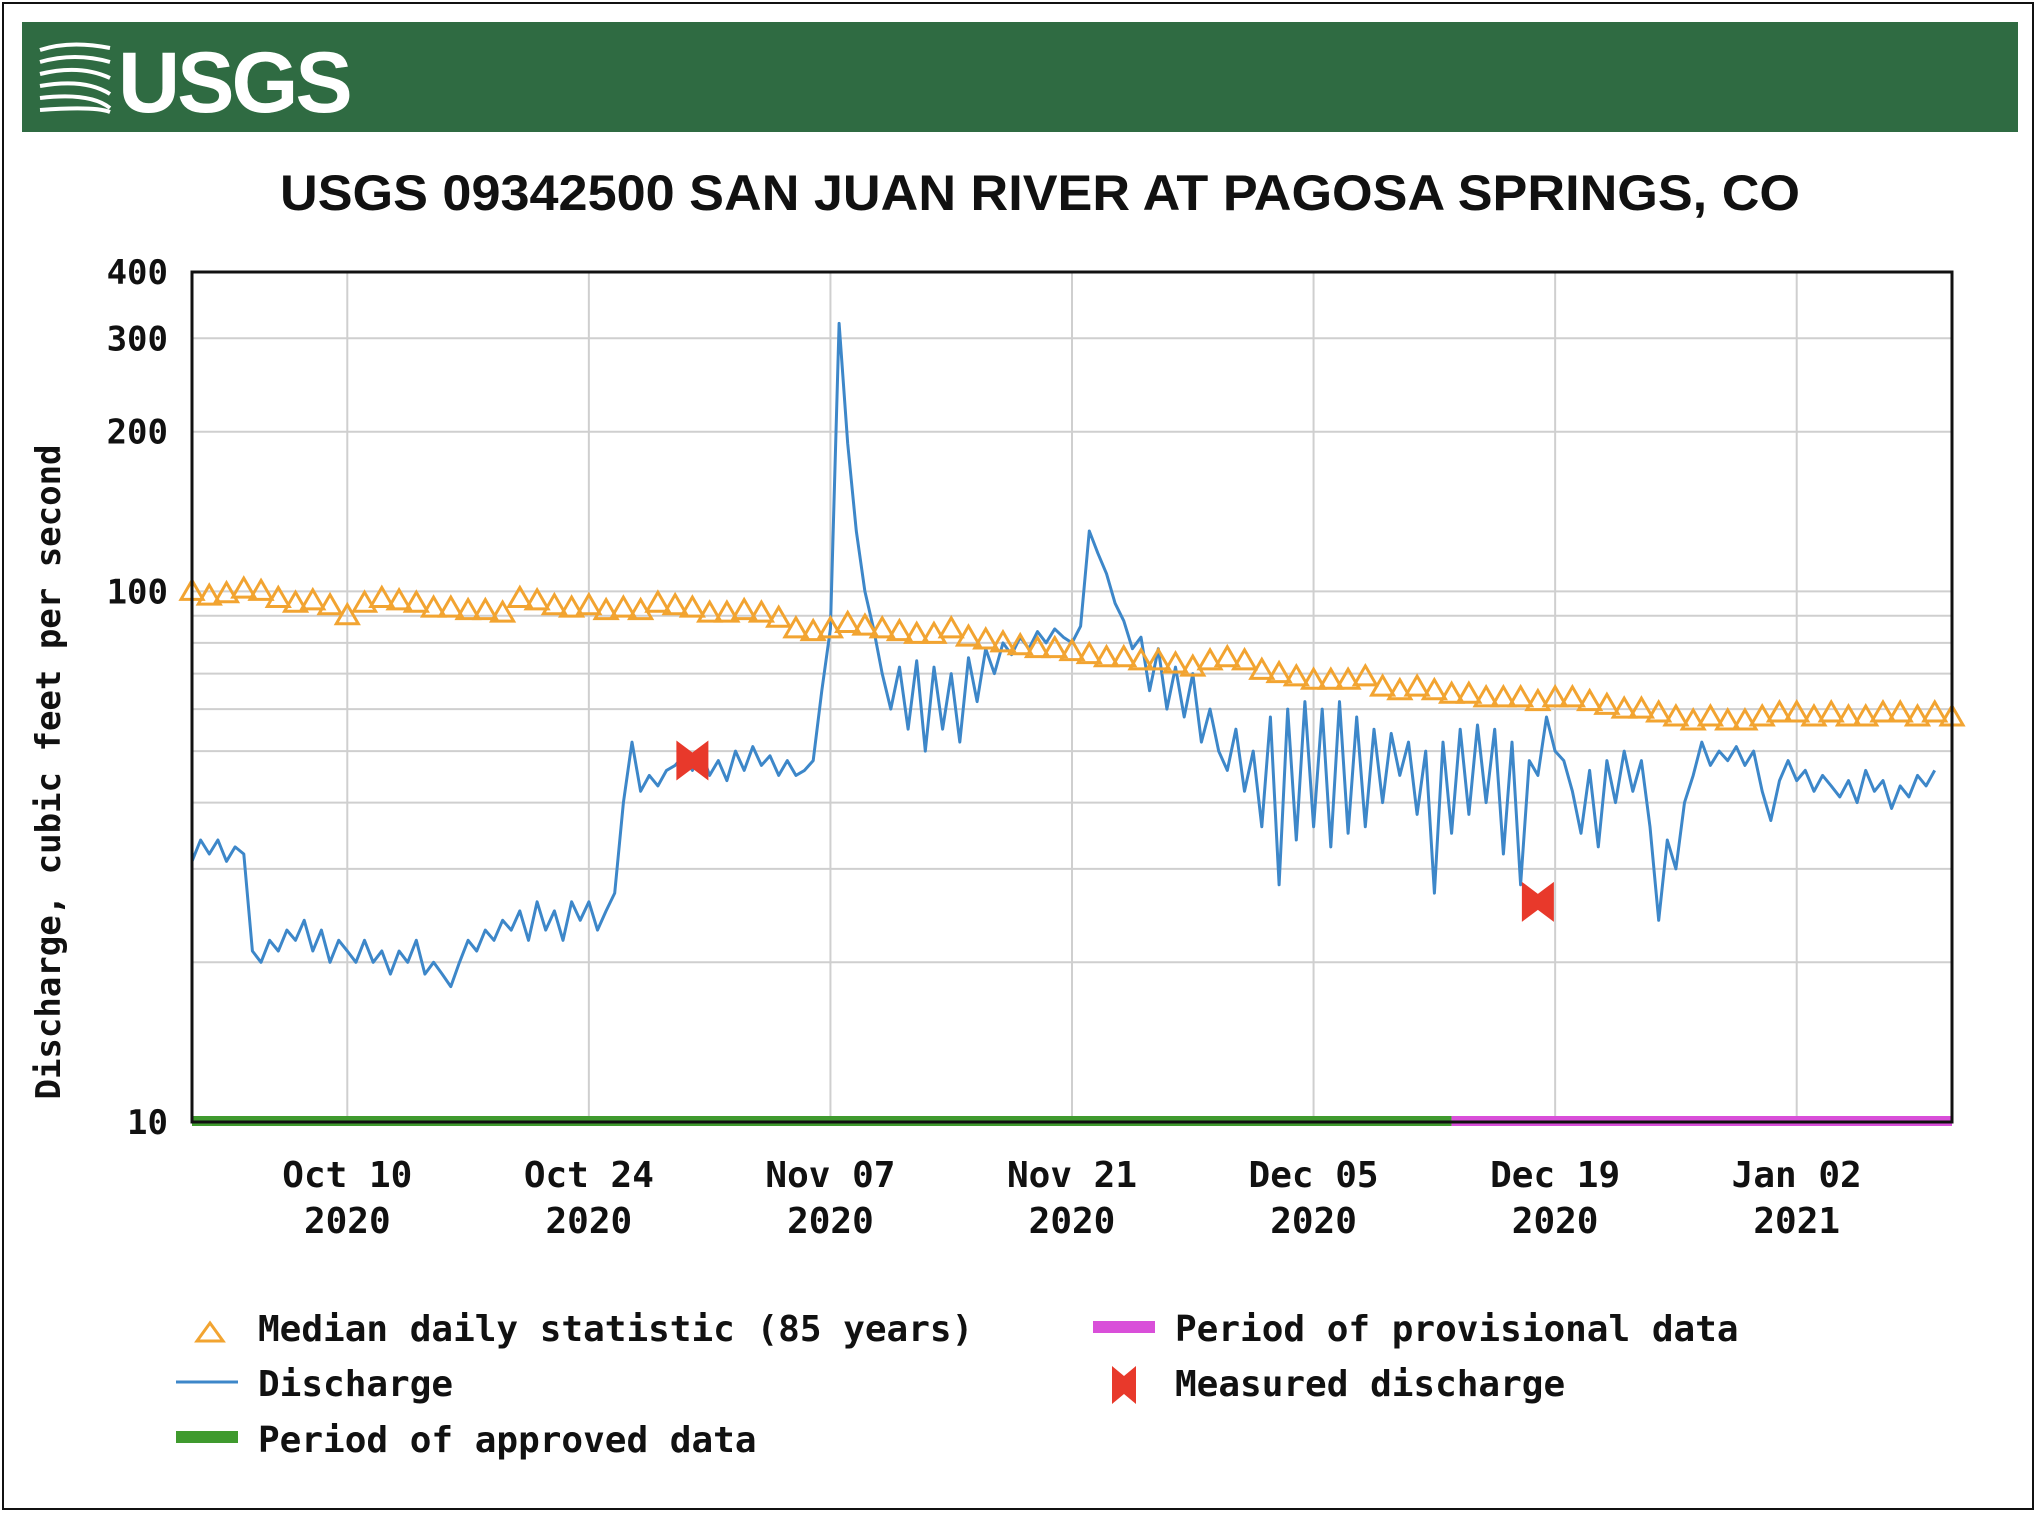 Image resolution: width=2040 pixels, height=1516 pixels. I want to click on legend-label-provisional: Period of provisional data, so click(1457, 1329).